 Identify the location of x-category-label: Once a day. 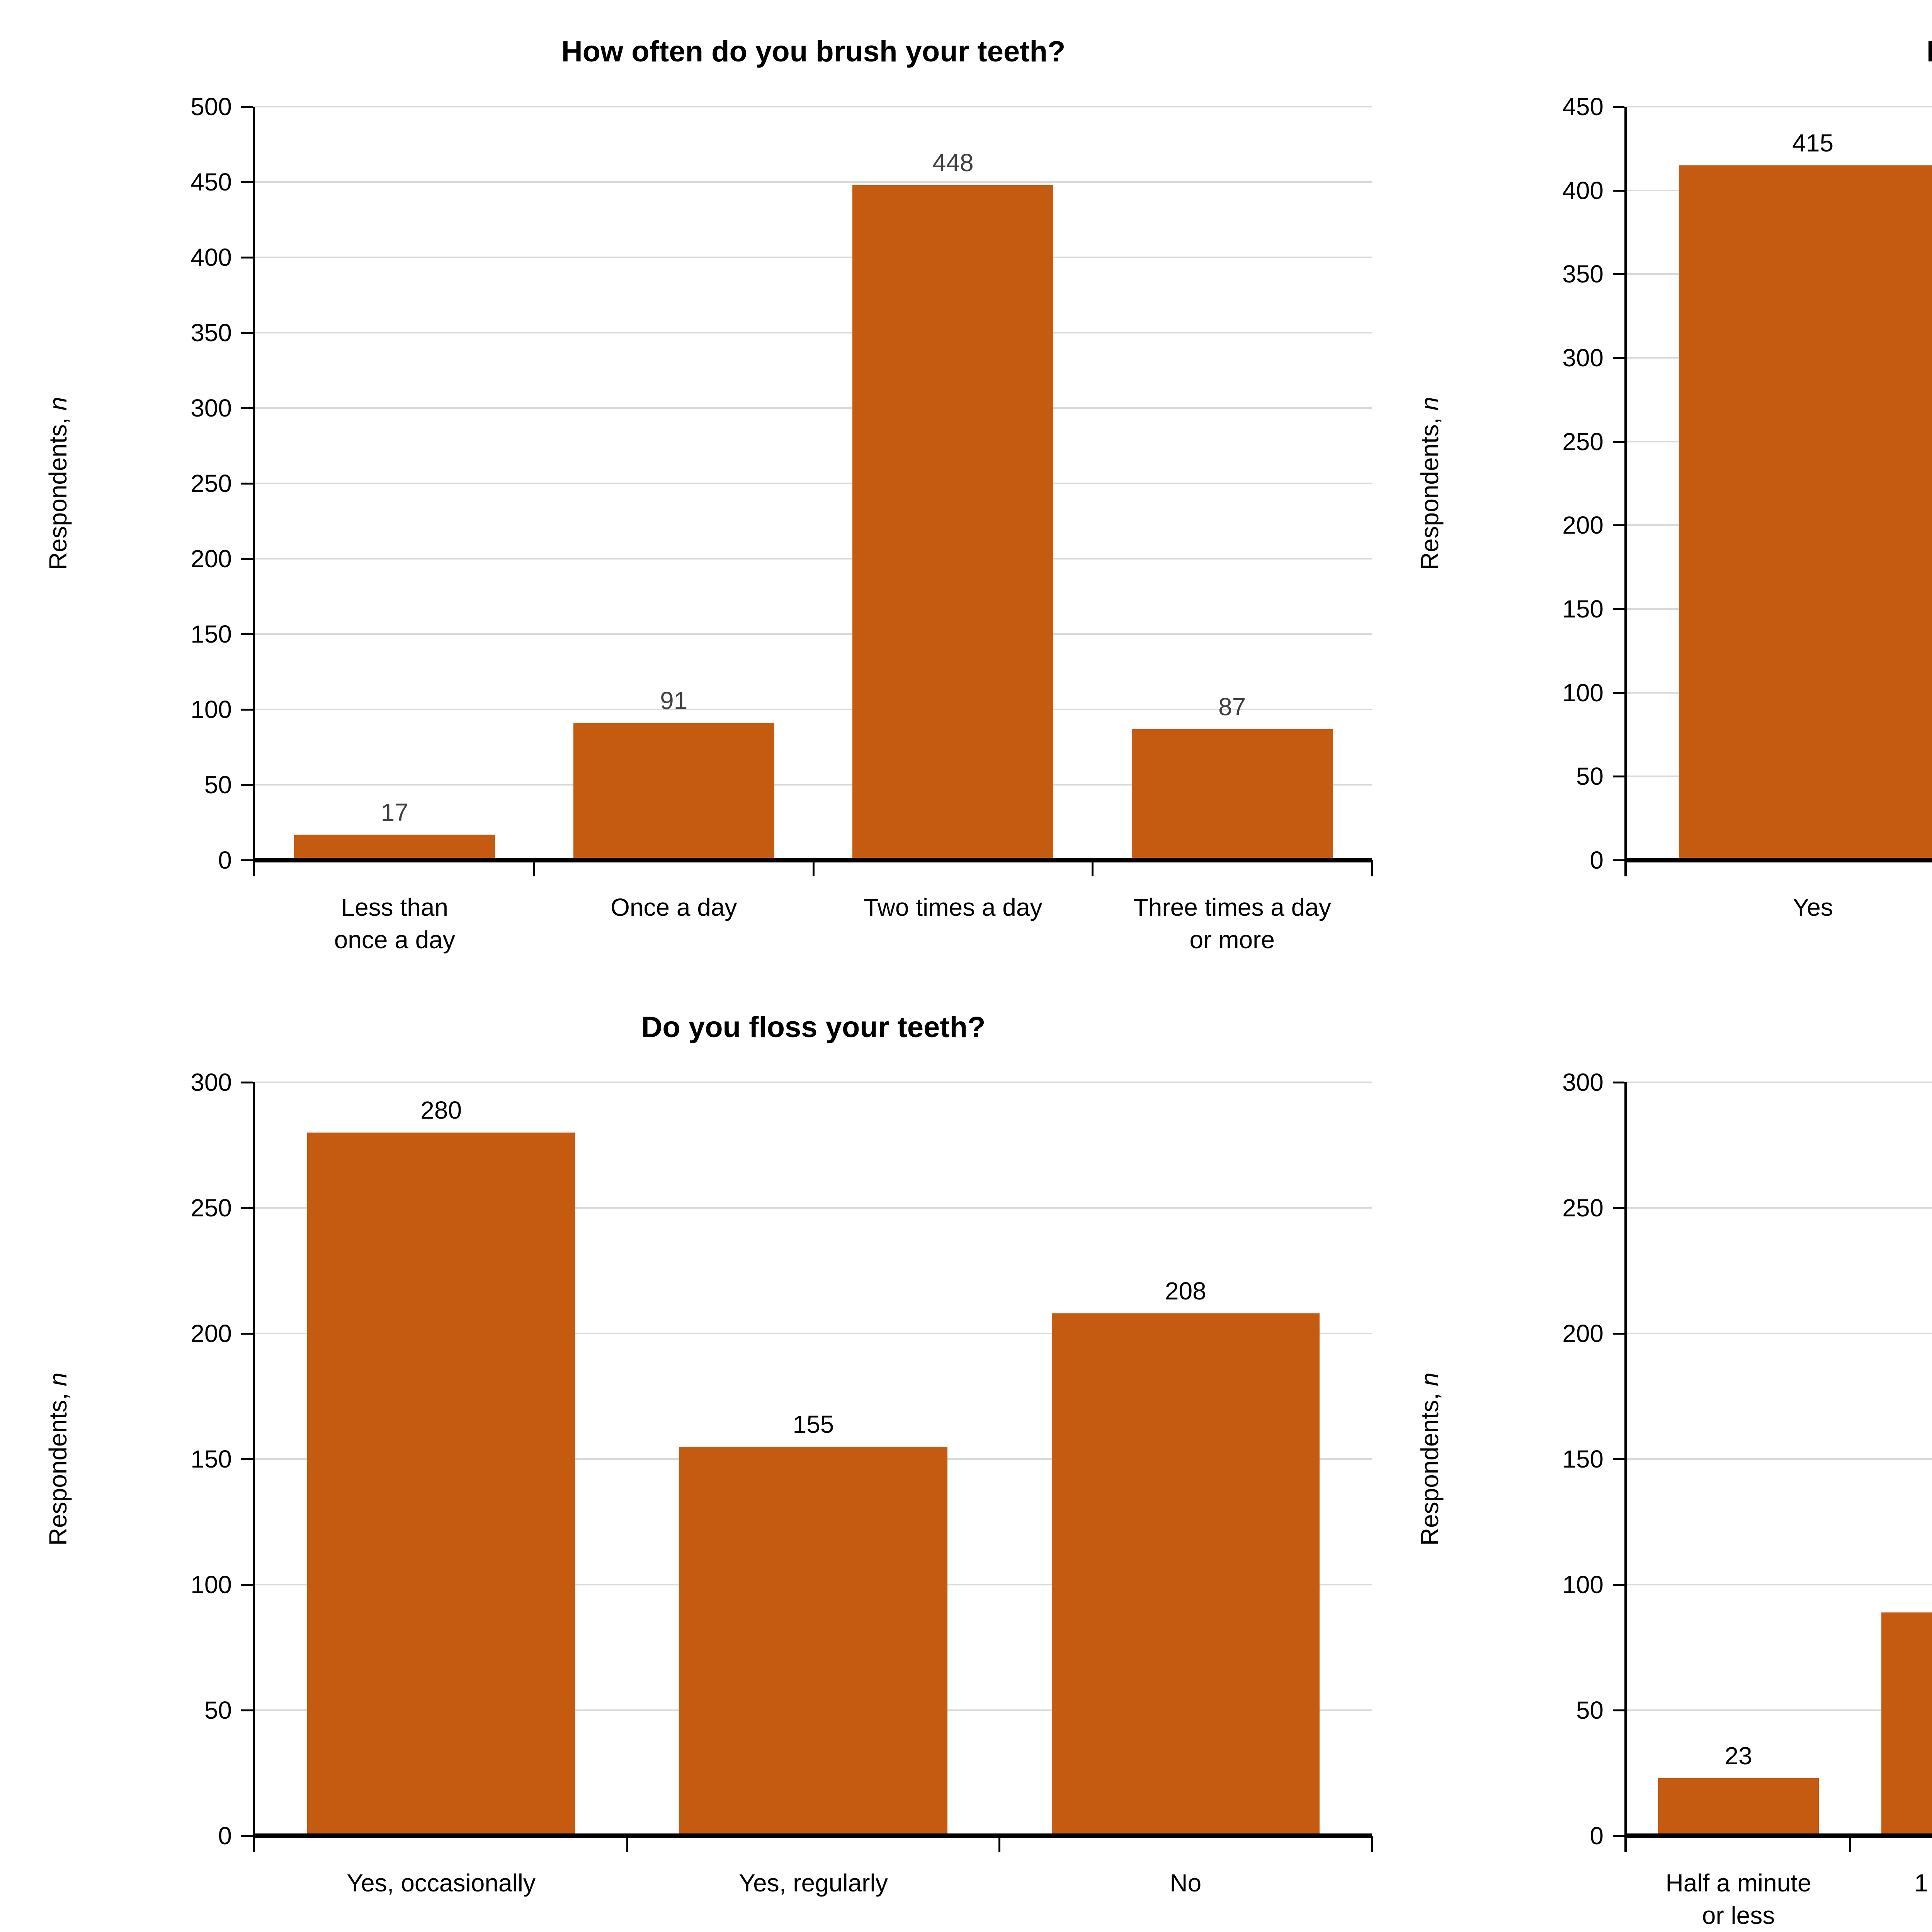
(674, 907).